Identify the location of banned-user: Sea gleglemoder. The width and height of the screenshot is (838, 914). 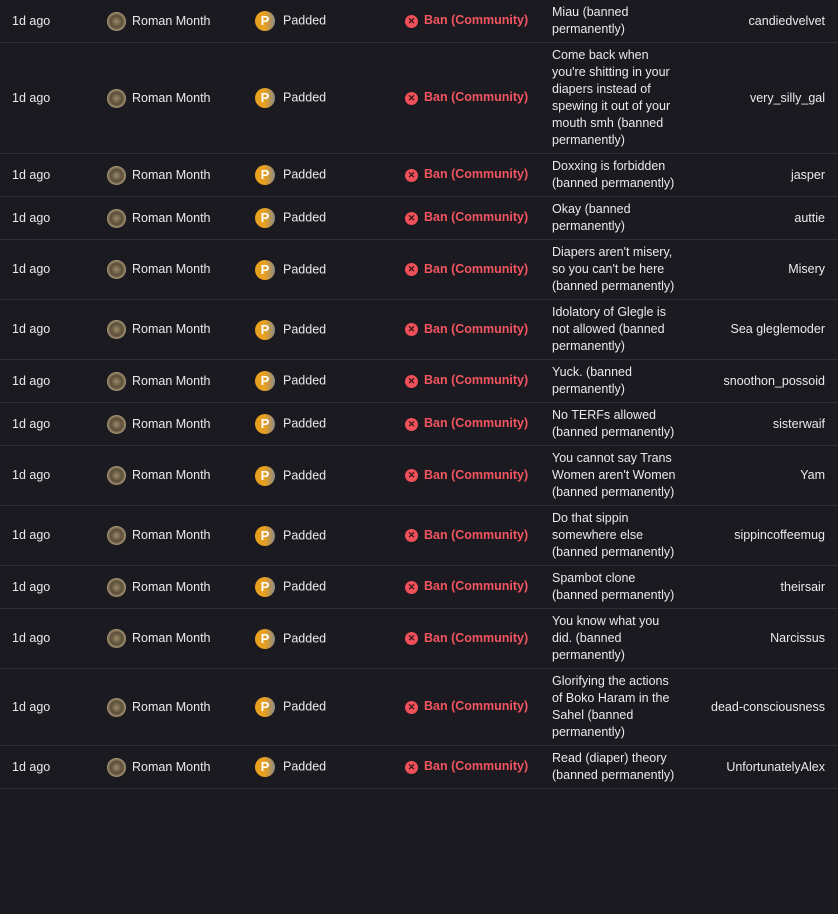
(777, 329).